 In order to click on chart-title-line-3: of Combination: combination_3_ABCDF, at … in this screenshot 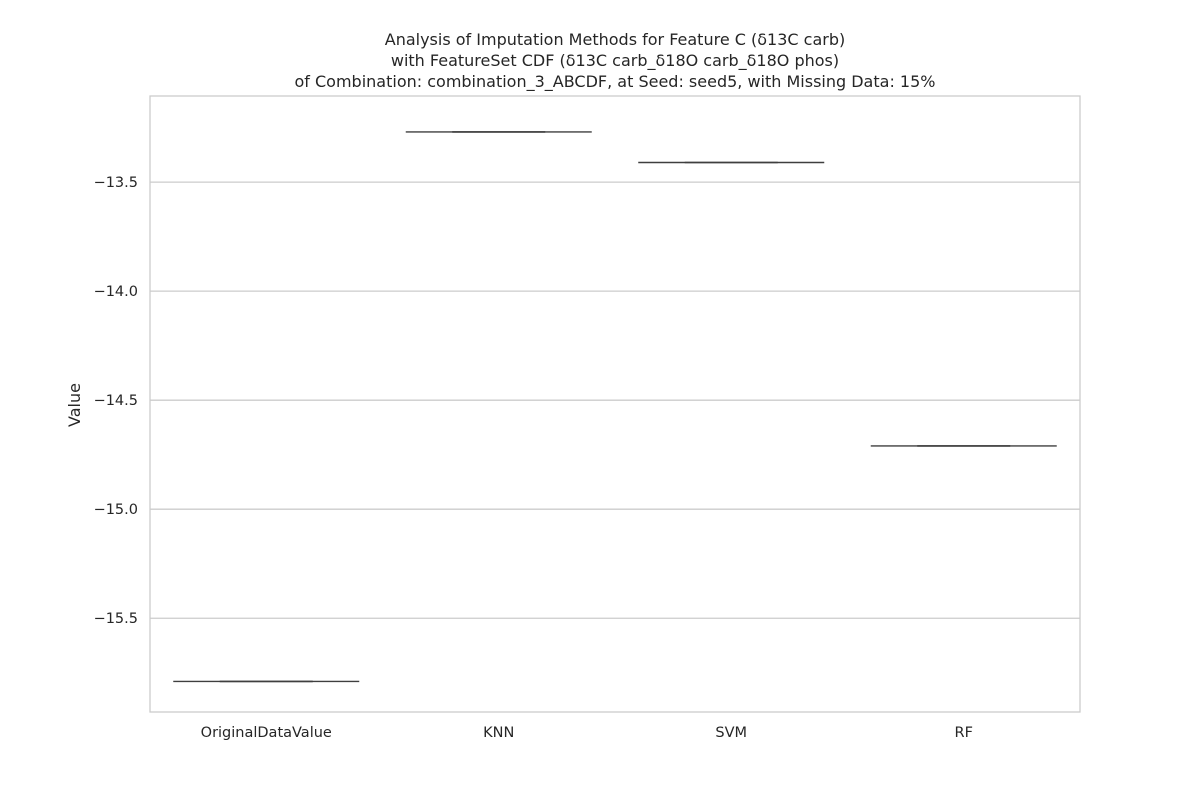, I will do `click(615, 81)`.